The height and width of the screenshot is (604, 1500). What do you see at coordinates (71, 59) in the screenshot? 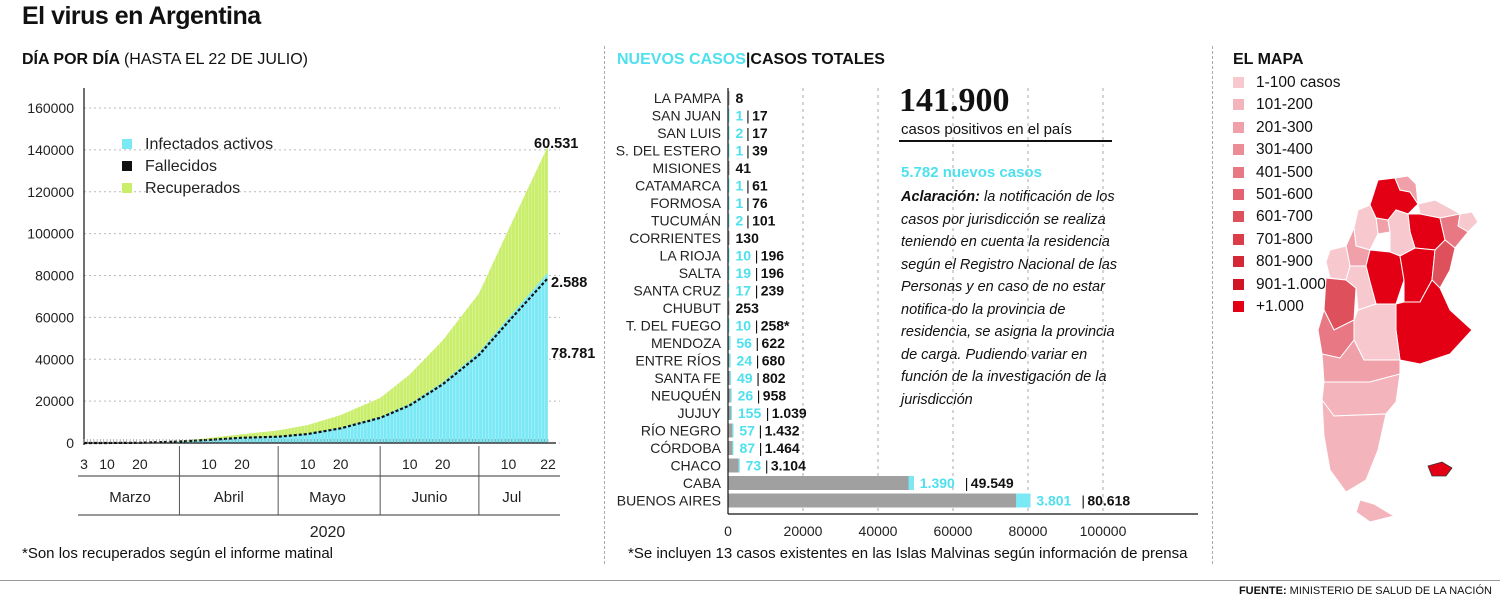
I see `left-title-bold: DÍA POR DÍA` at bounding box center [71, 59].